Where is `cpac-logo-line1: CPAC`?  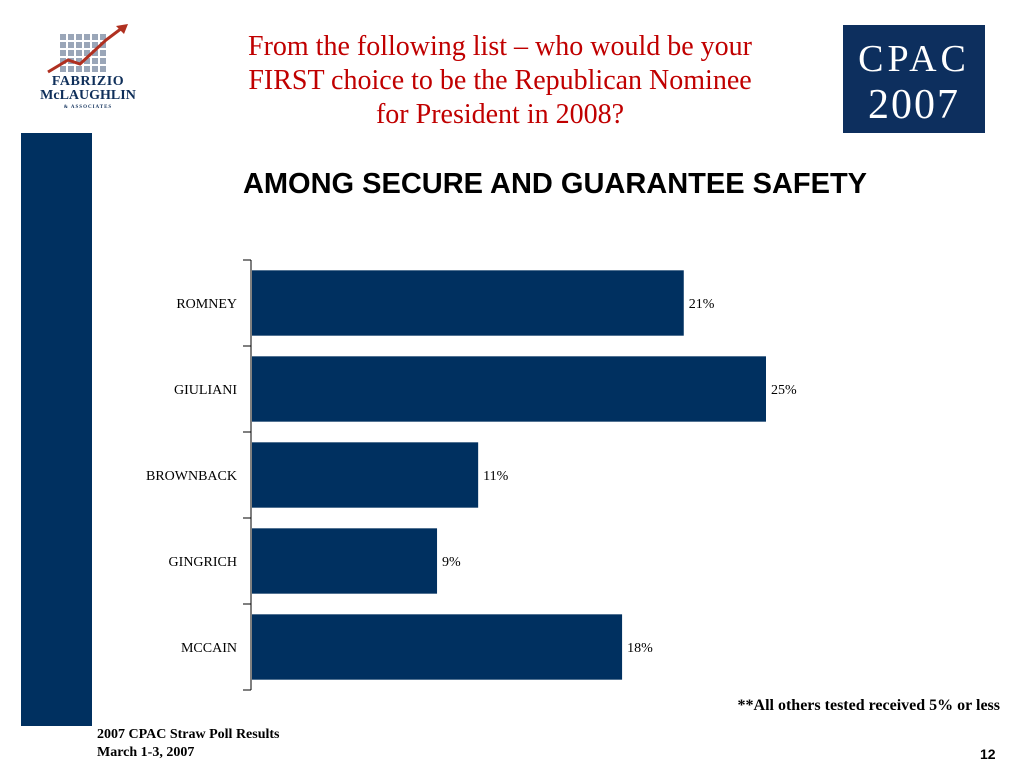 cpac-logo-line1: CPAC is located at coordinates (914, 59).